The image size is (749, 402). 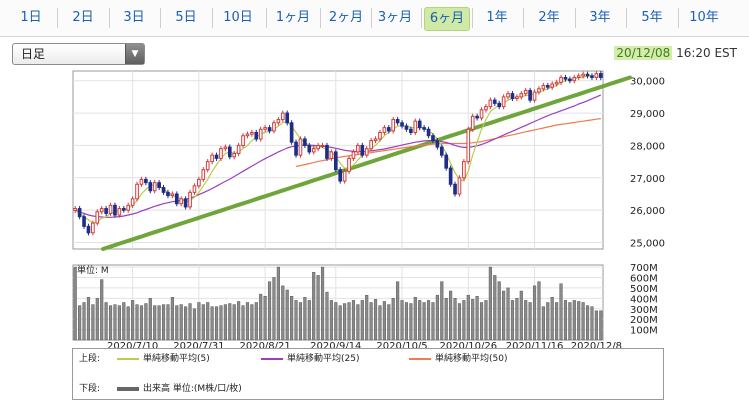 I want to click on tab-12: 3年, so click(x=600, y=17).